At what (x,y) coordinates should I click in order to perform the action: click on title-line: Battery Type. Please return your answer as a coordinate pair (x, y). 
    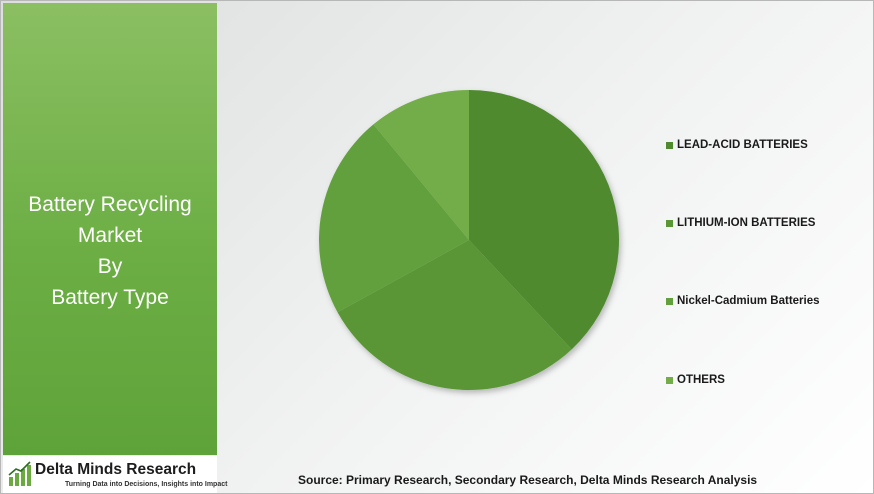
    Looking at the image, I should click on (110, 297).